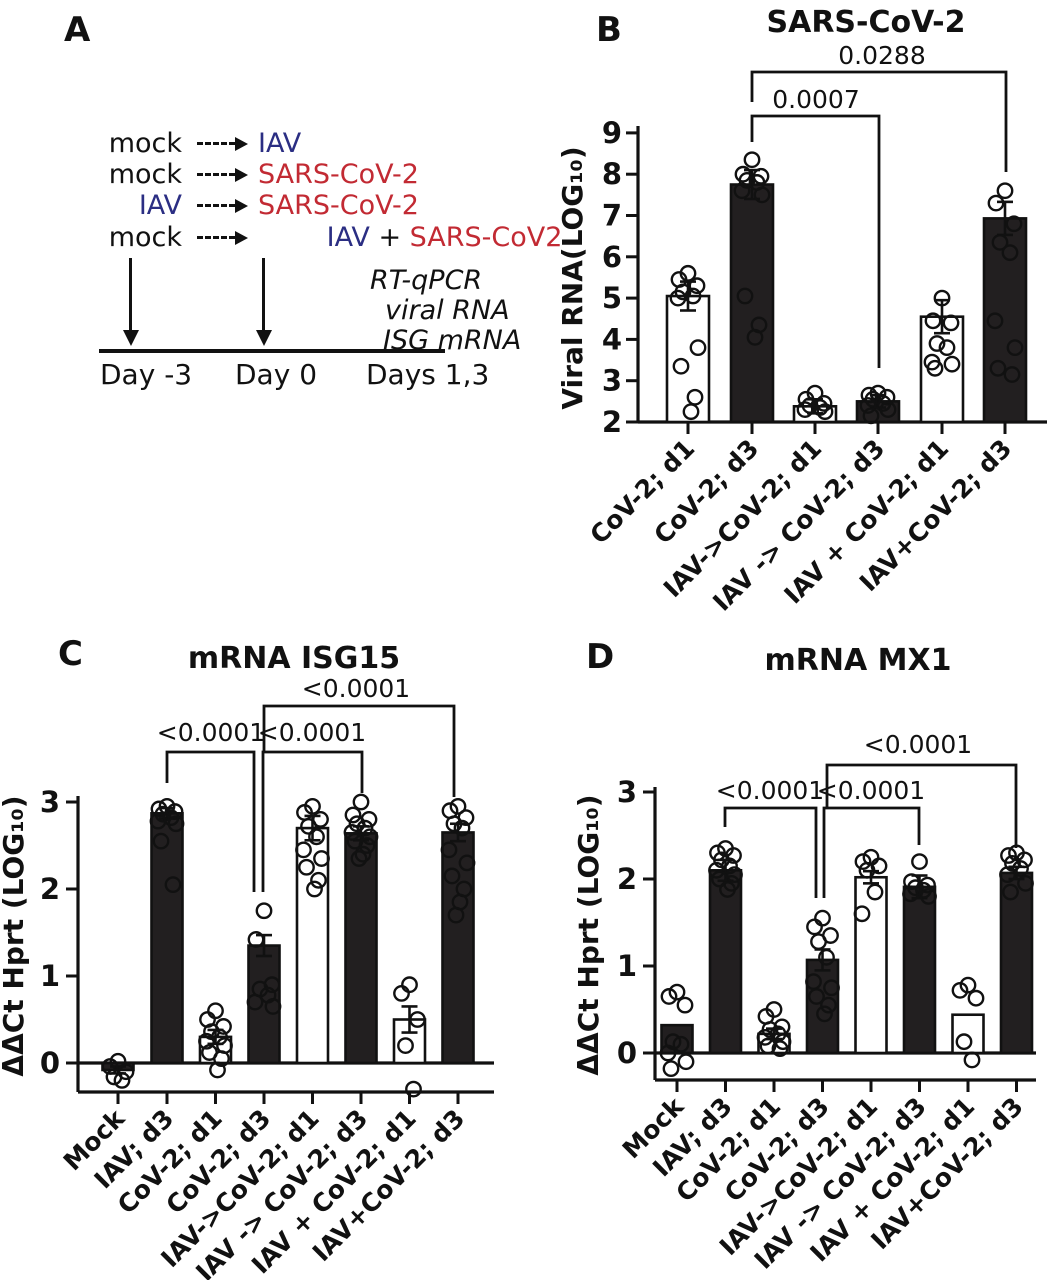 The image size is (1052, 1280). Describe the element at coordinates (428, 374) in the screenshot. I see `timeline-label: Days 1,3` at that location.